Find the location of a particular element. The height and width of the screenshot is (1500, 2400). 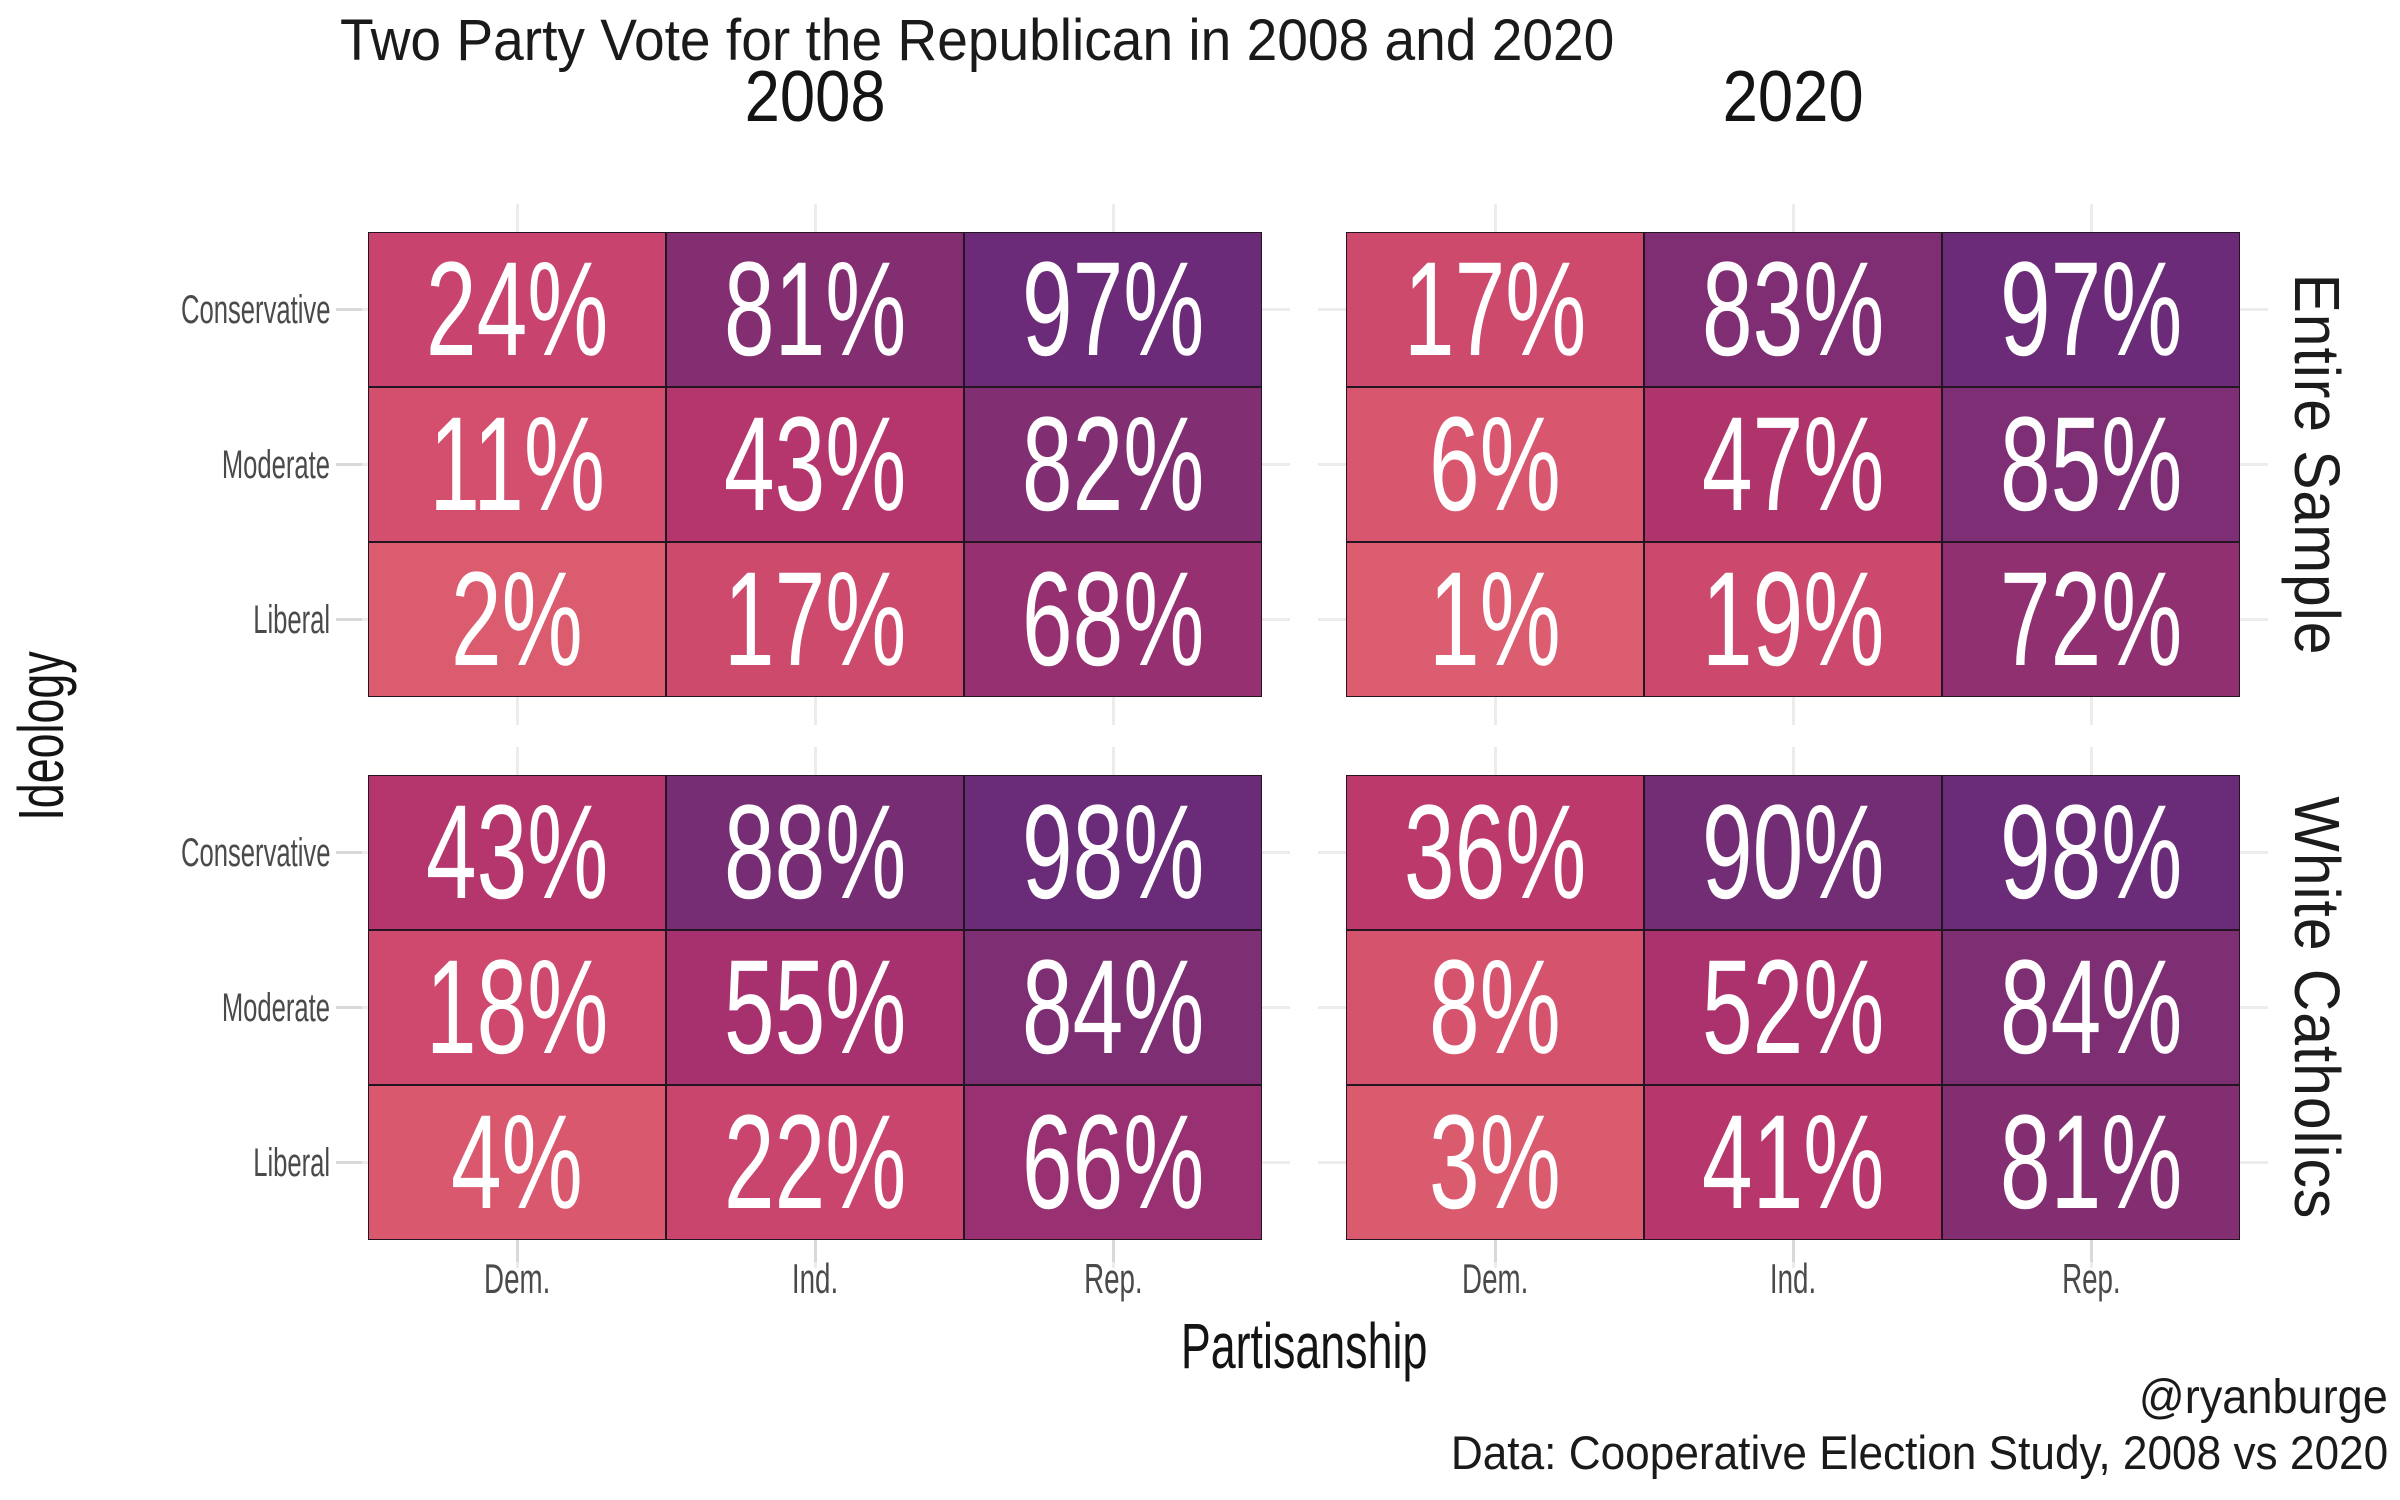

cell-value: 3% is located at coordinates (1495, 1162).